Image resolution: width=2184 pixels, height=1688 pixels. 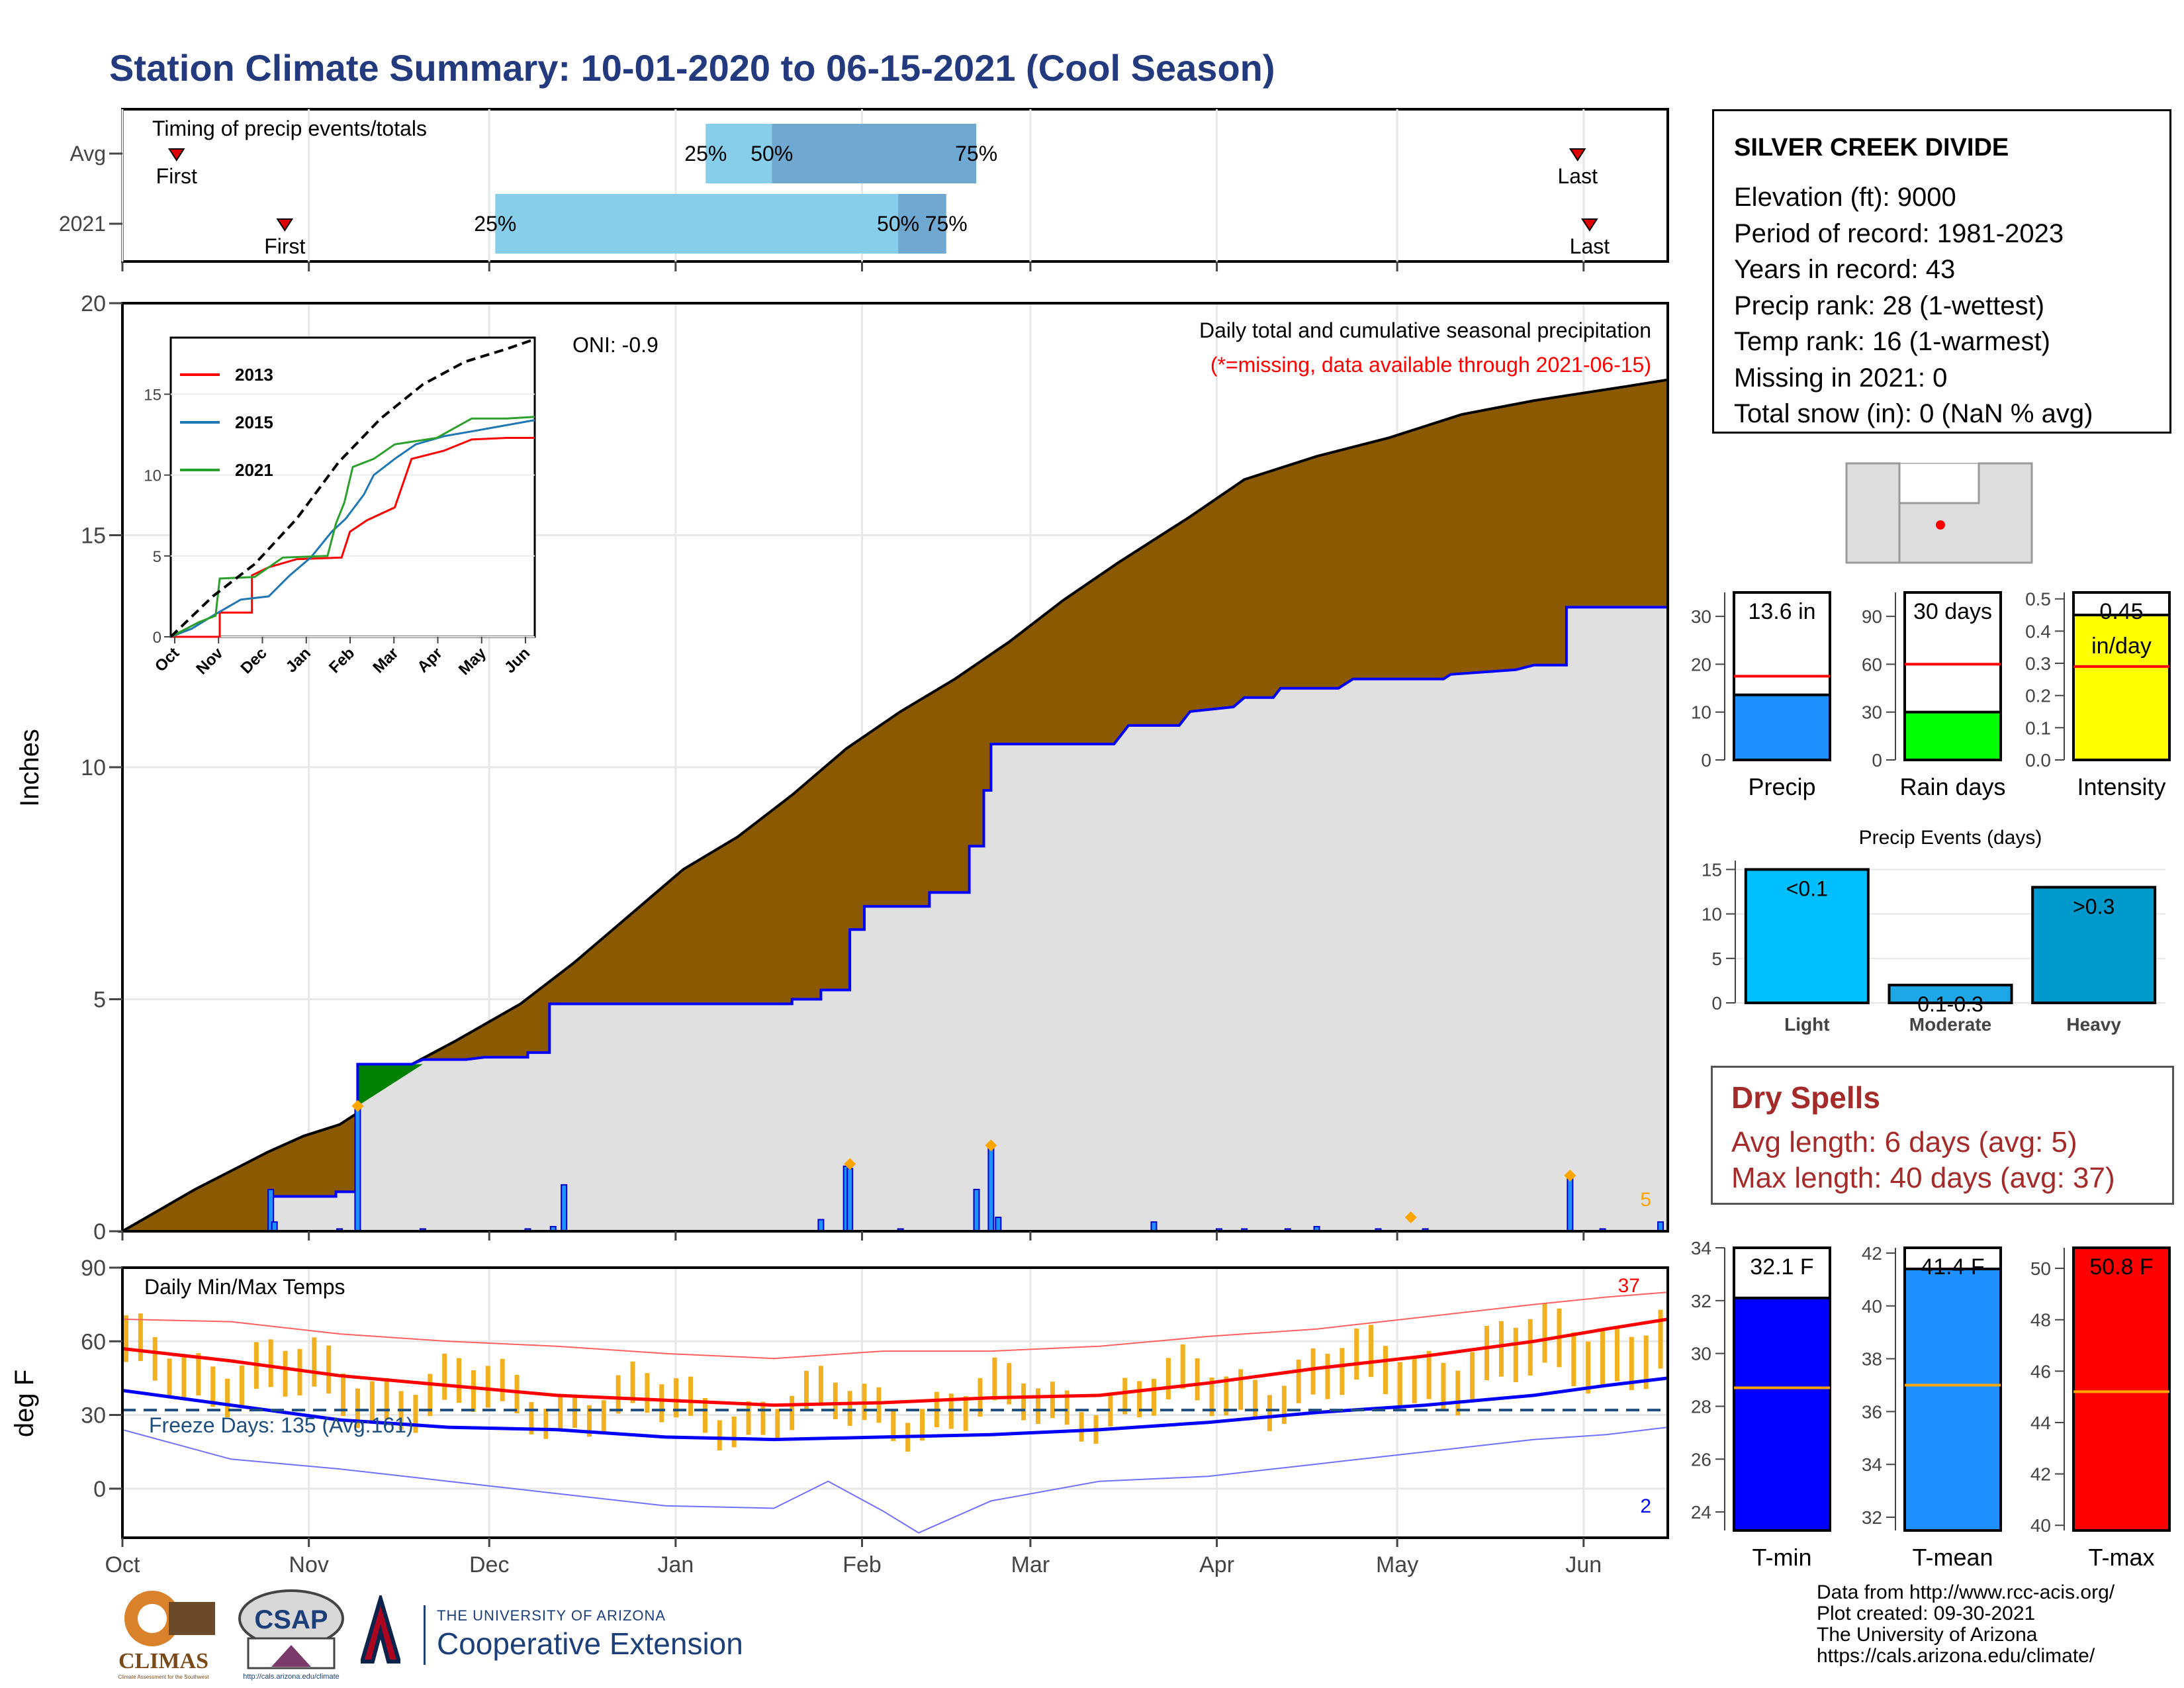 I want to click on timing-label-q75-2021: 75%, so click(x=947, y=224).